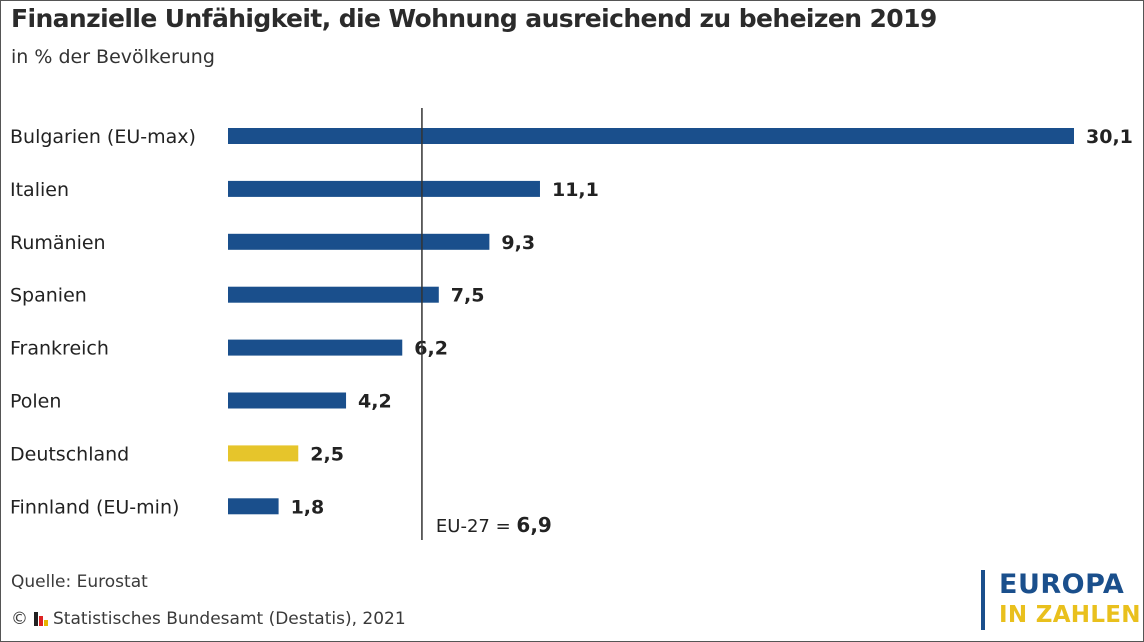  What do you see at coordinates (103, 137) in the screenshot?
I see `category-label: Bulgarien (EU-max)` at bounding box center [103, 137].